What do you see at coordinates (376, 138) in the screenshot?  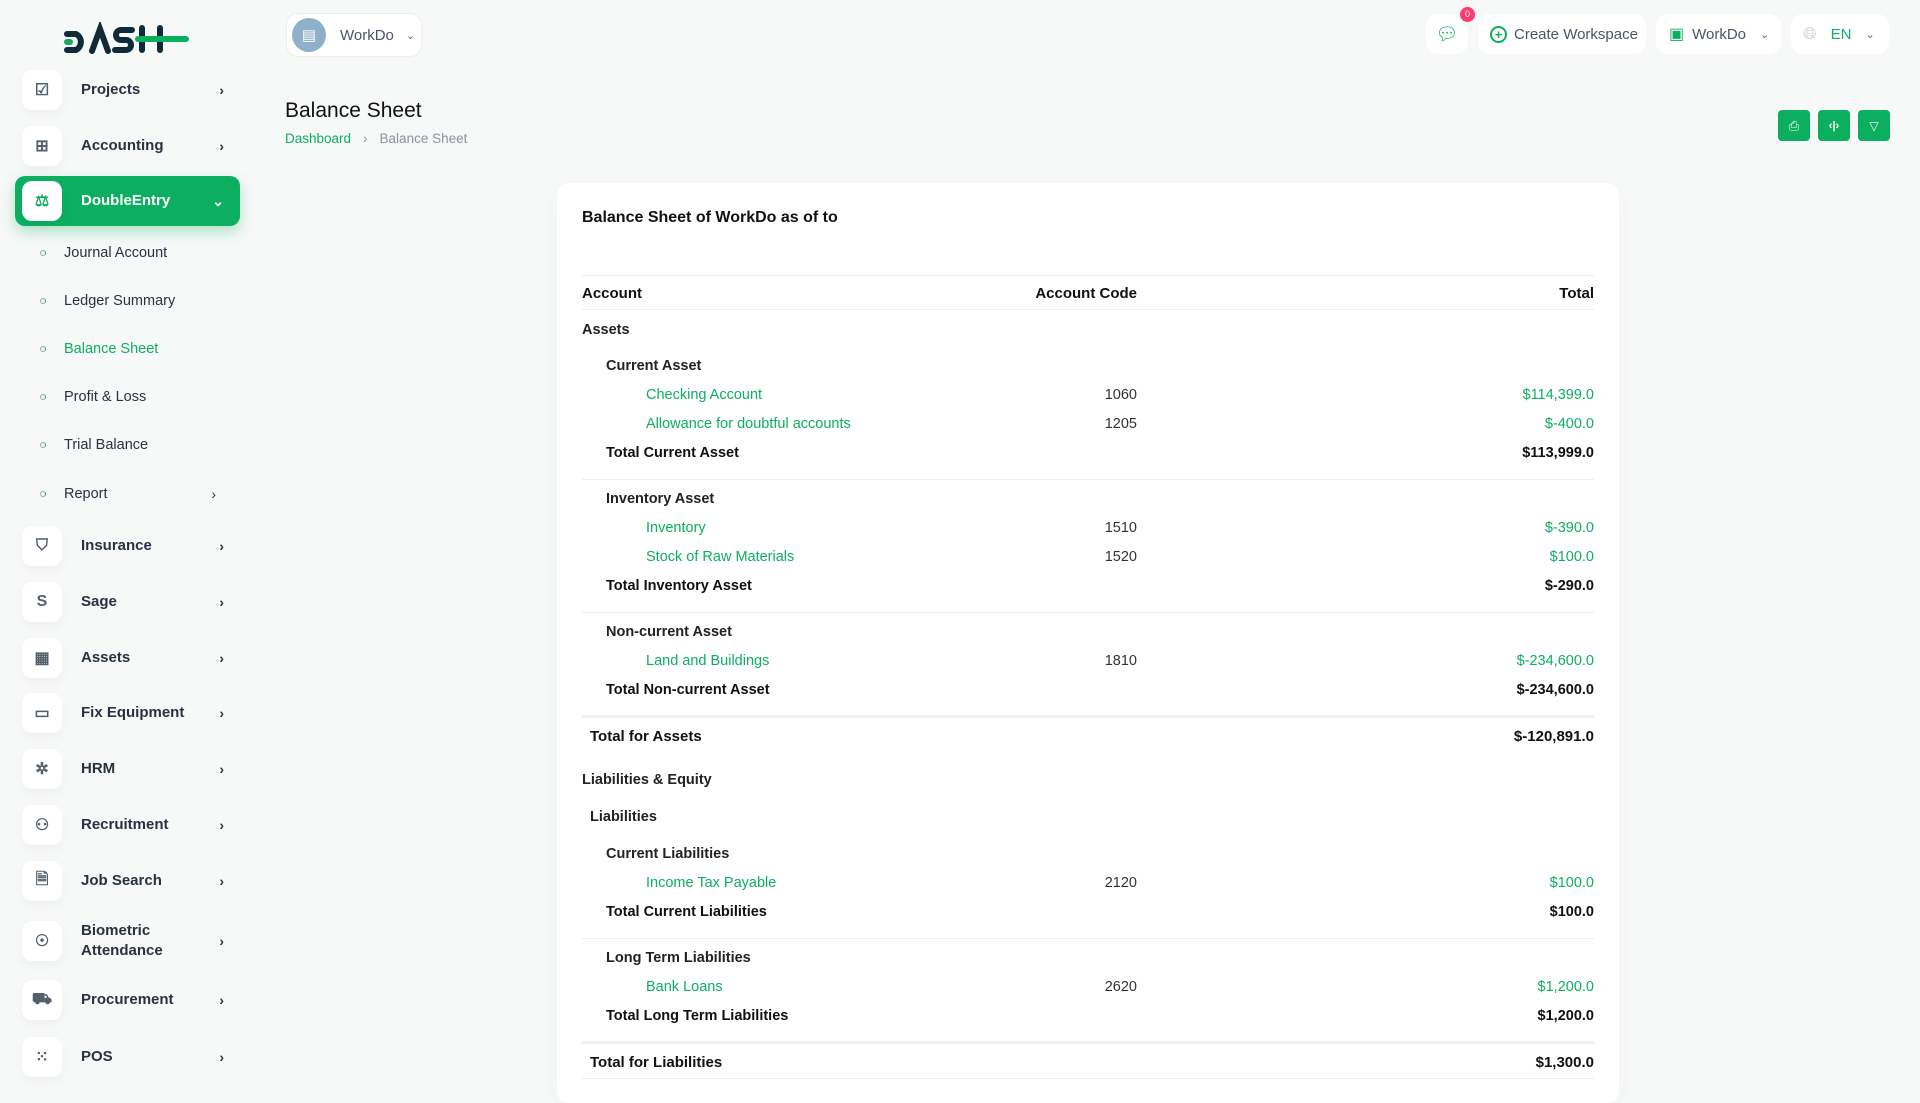 I see `breadcrumb: Dashboard › Balance Sheet` at bounding box center [376, 138].